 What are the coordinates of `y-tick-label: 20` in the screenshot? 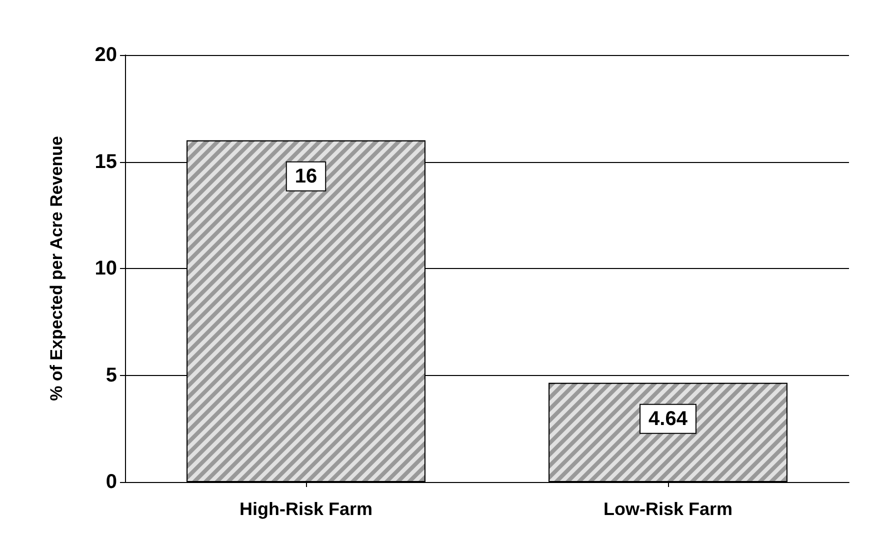 It's located at (105, 55).